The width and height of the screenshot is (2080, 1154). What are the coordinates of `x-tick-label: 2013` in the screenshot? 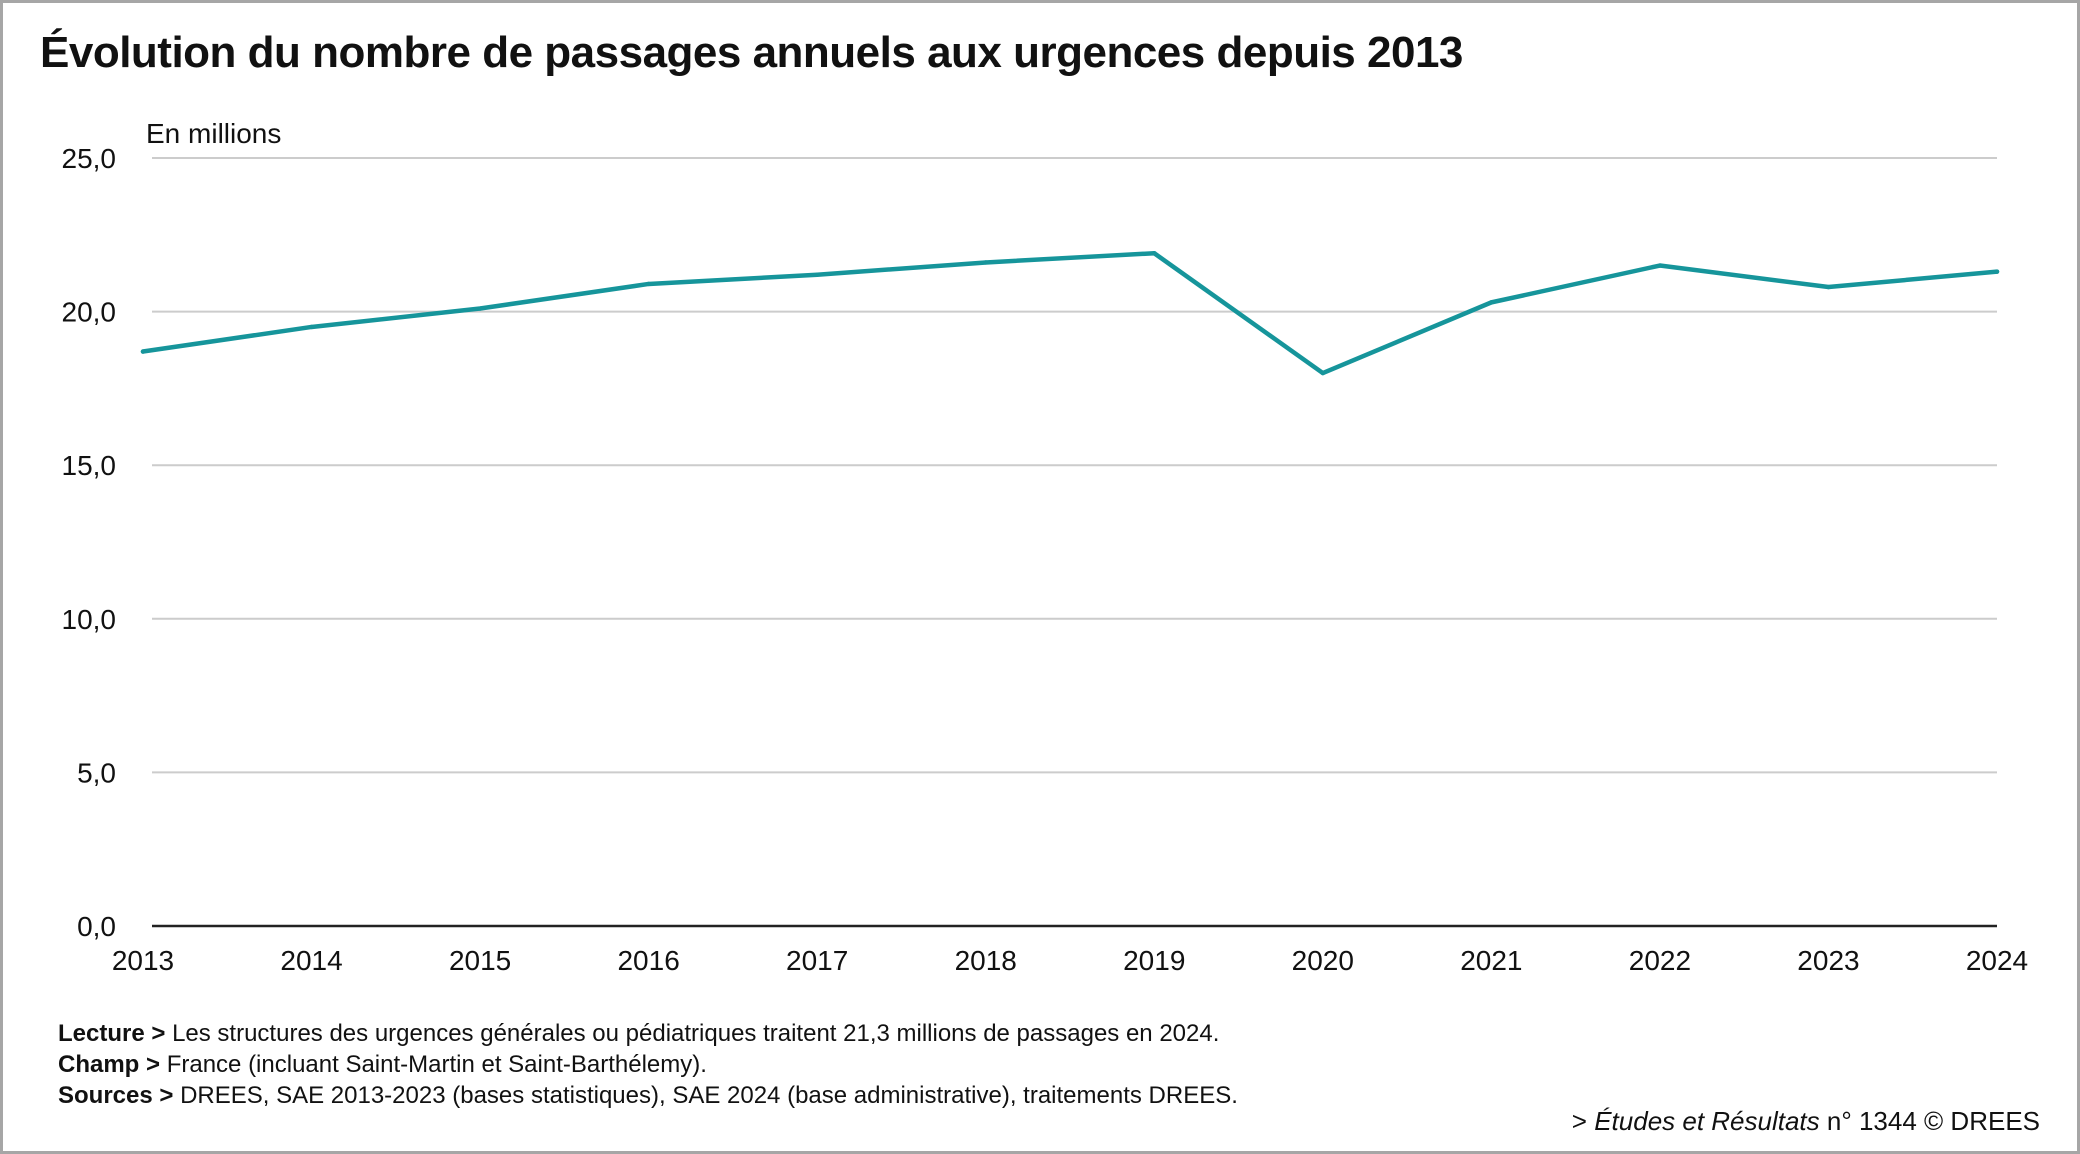 It's located at (143, 960).